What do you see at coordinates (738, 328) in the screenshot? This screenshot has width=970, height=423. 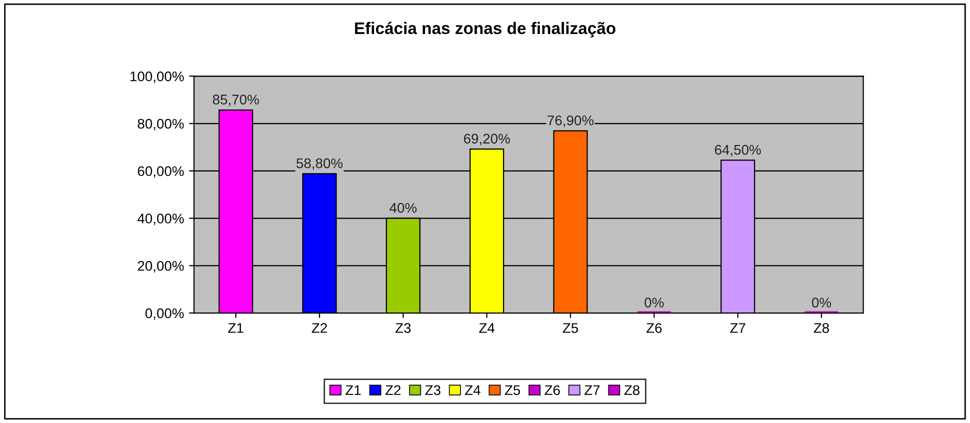 I see `x-tick-label: Z7` at bounding box center [738, 328].